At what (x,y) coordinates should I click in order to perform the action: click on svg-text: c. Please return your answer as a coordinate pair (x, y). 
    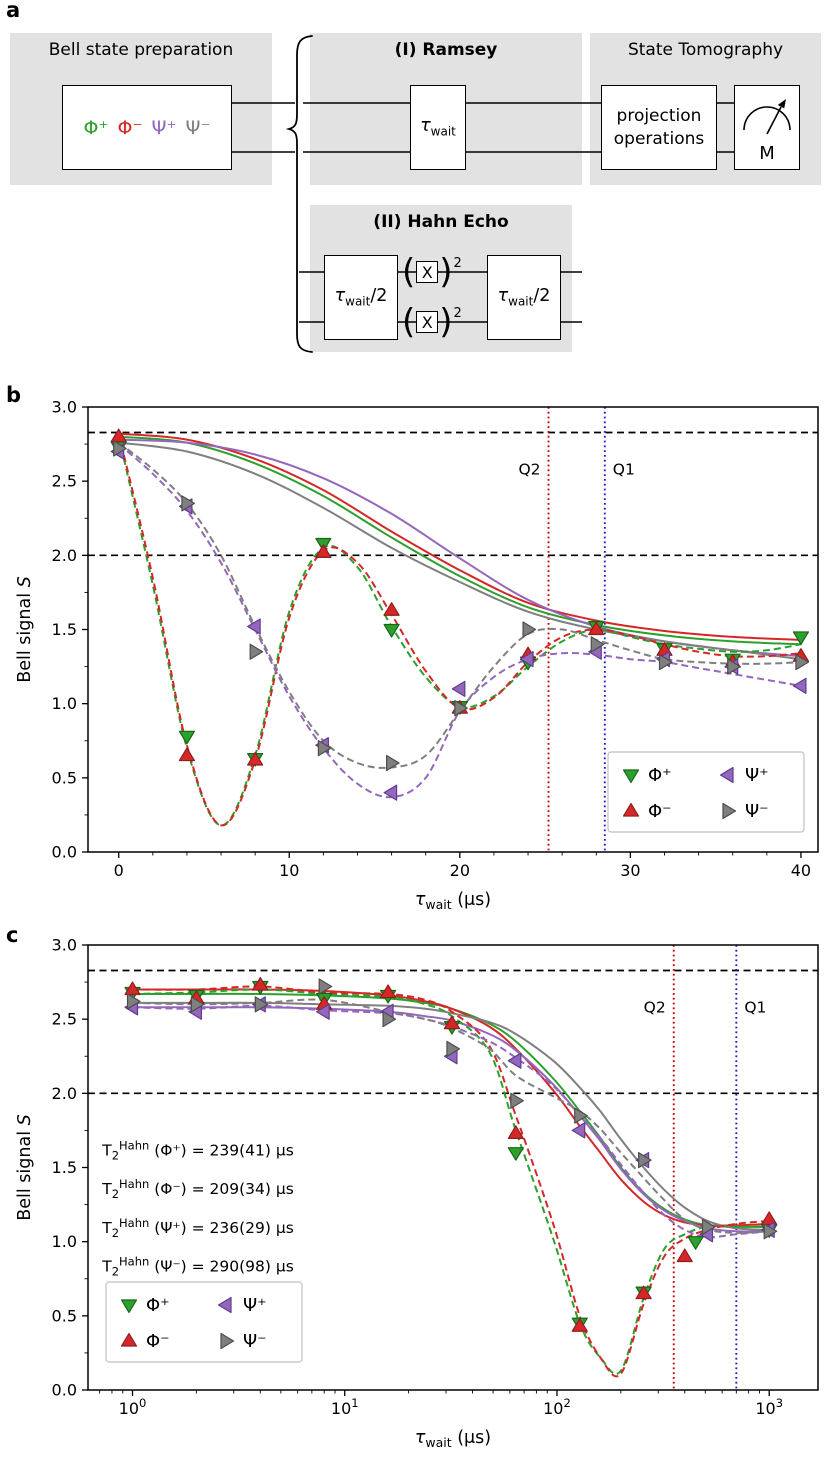
    Looking at the image, I should click on (12, 935).